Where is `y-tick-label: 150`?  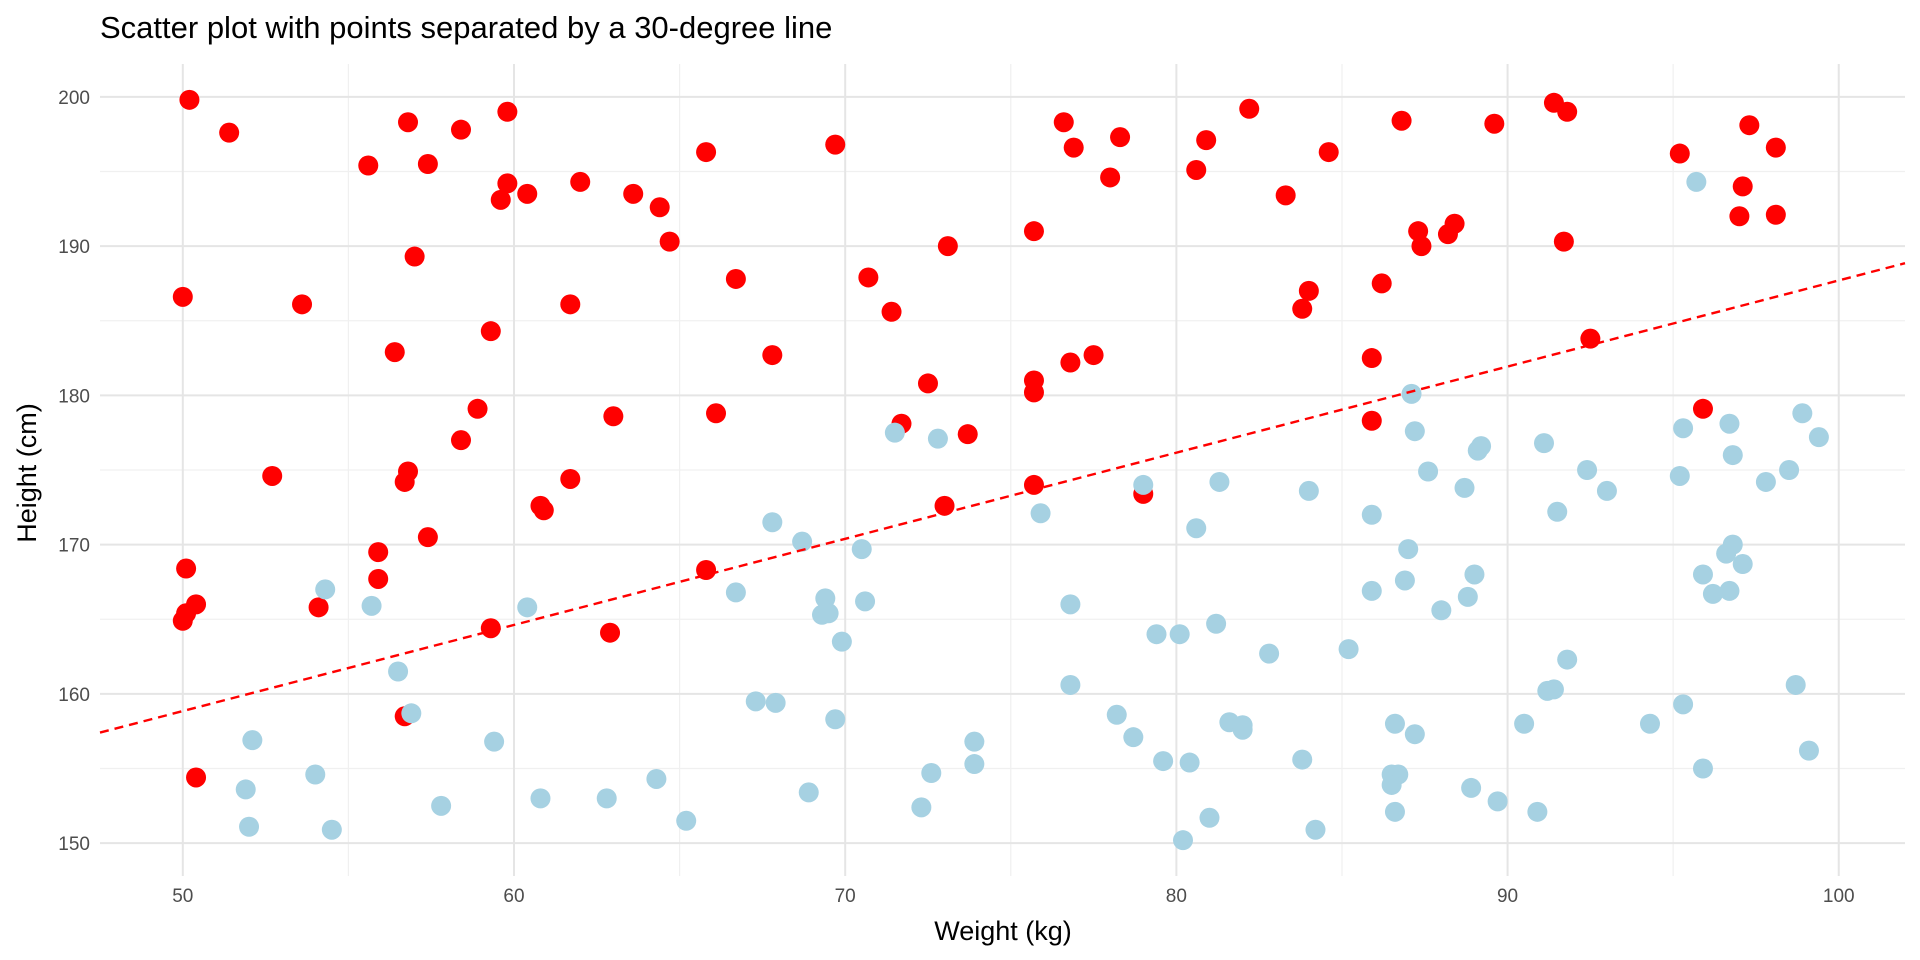 y-tick-label: 150 is located at coordinates (74, 844).